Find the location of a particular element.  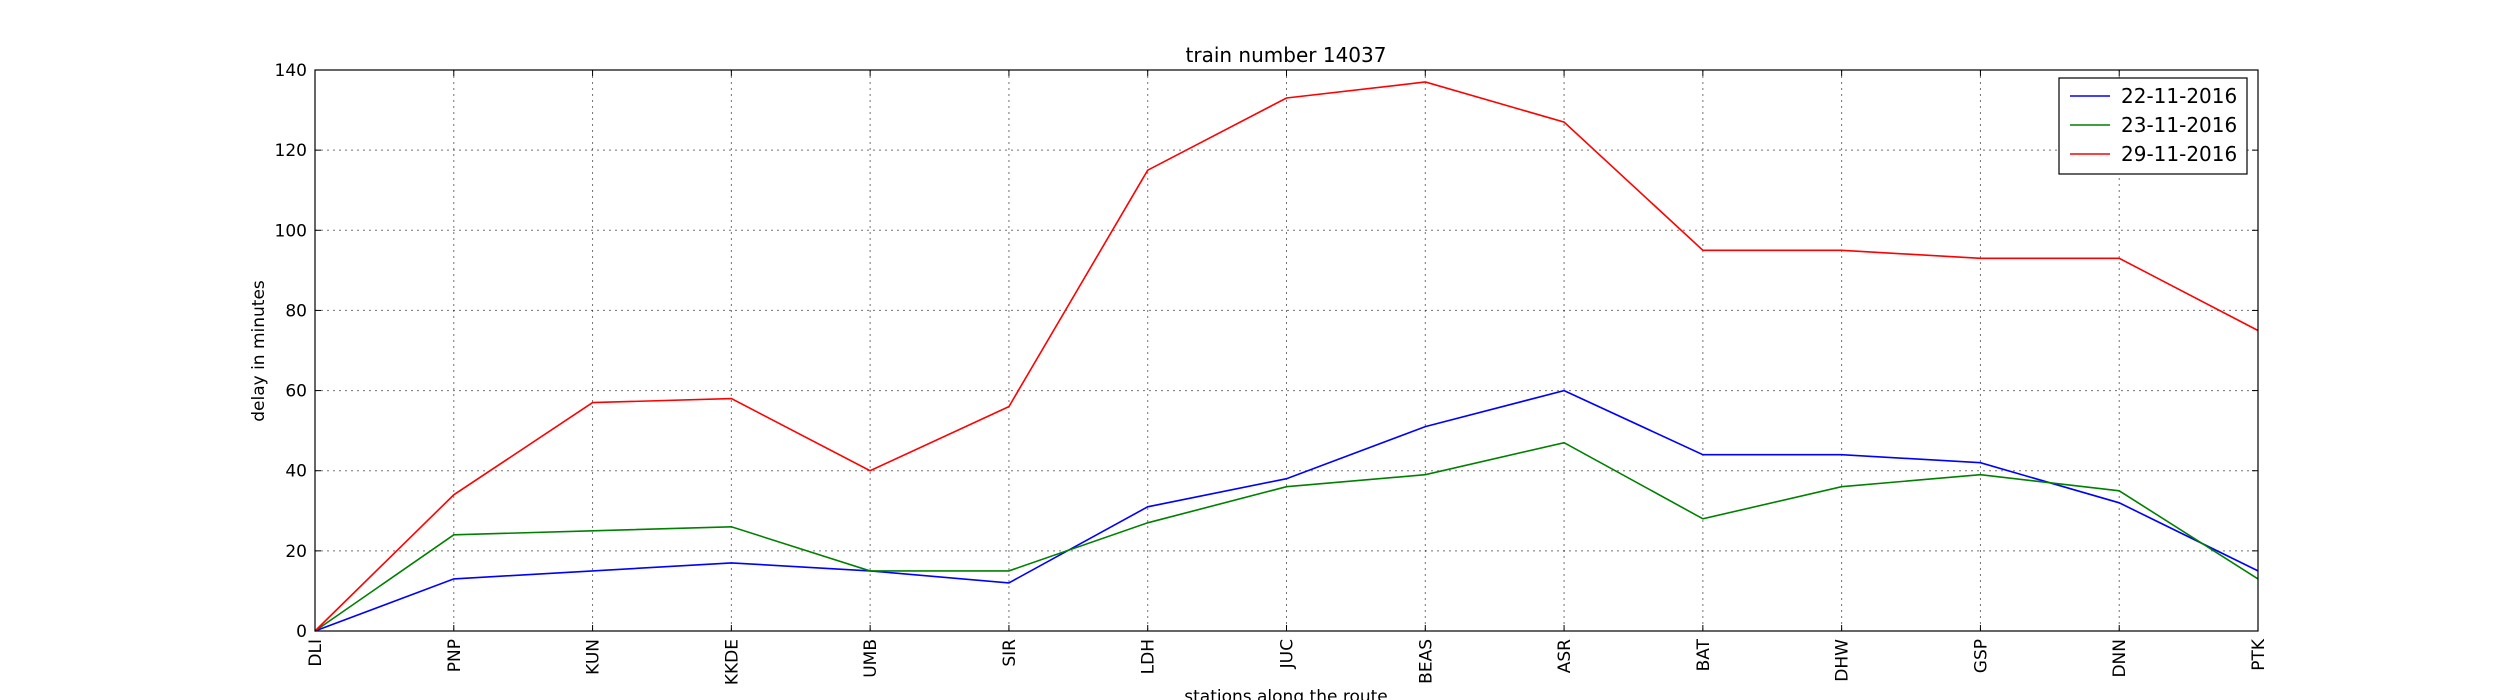

x-tick-label: GSP is located at coordinates (1981, 656).